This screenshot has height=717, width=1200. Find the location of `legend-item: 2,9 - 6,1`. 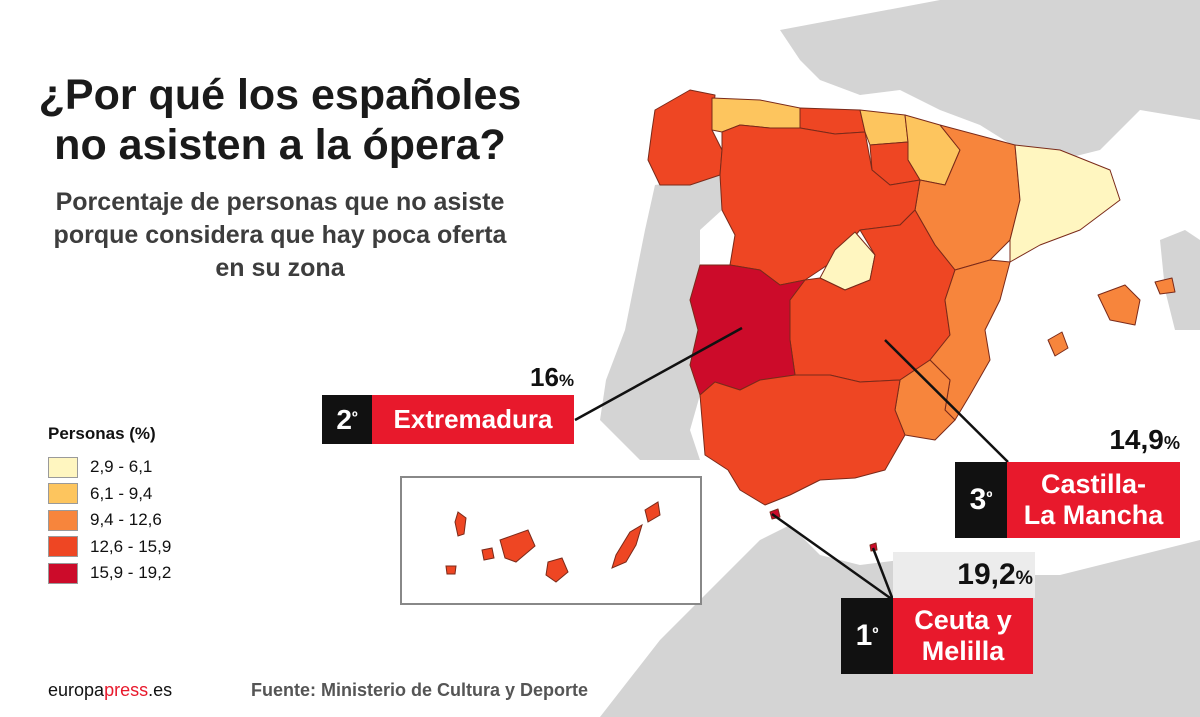

legend-item: 2,9 - 6,1 is located at coordinates (109, 467).